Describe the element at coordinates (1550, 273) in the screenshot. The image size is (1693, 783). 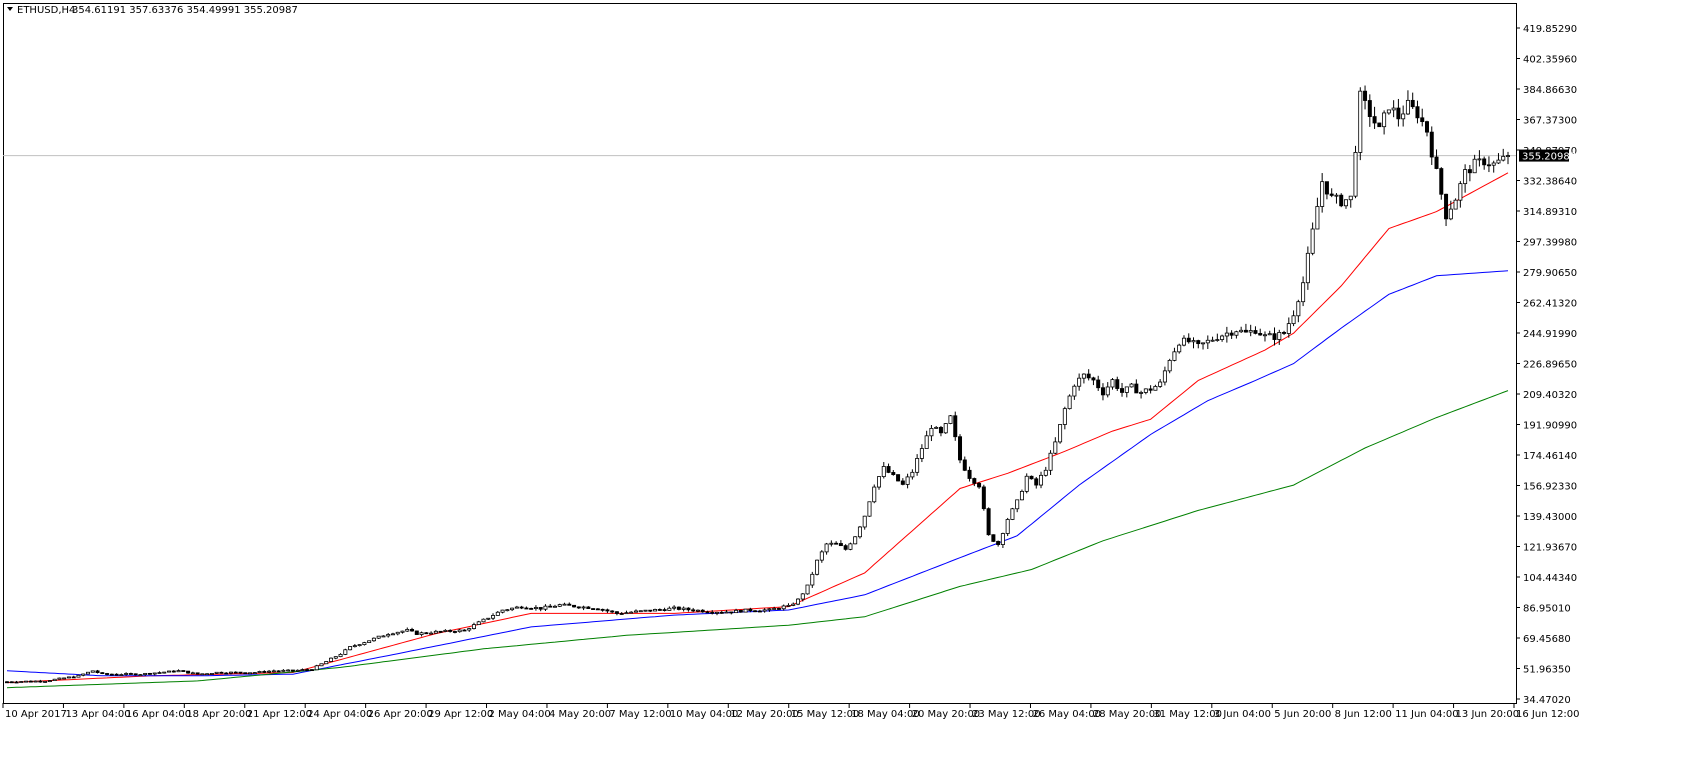
I see `y-tick-label: 279.90650` at that location.